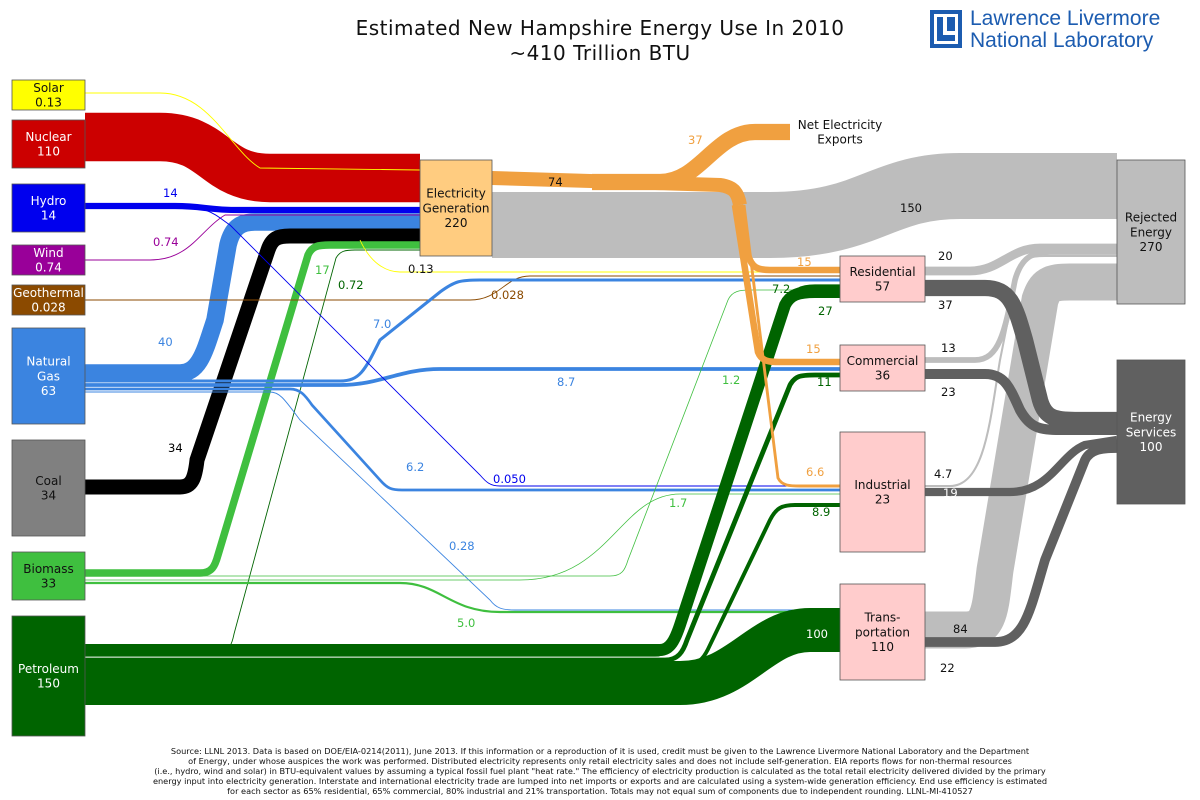 This screenshot has width=1200, height=800. I want to click on source-node-hydro-label-line-1: Hydro, so click(49, 201).